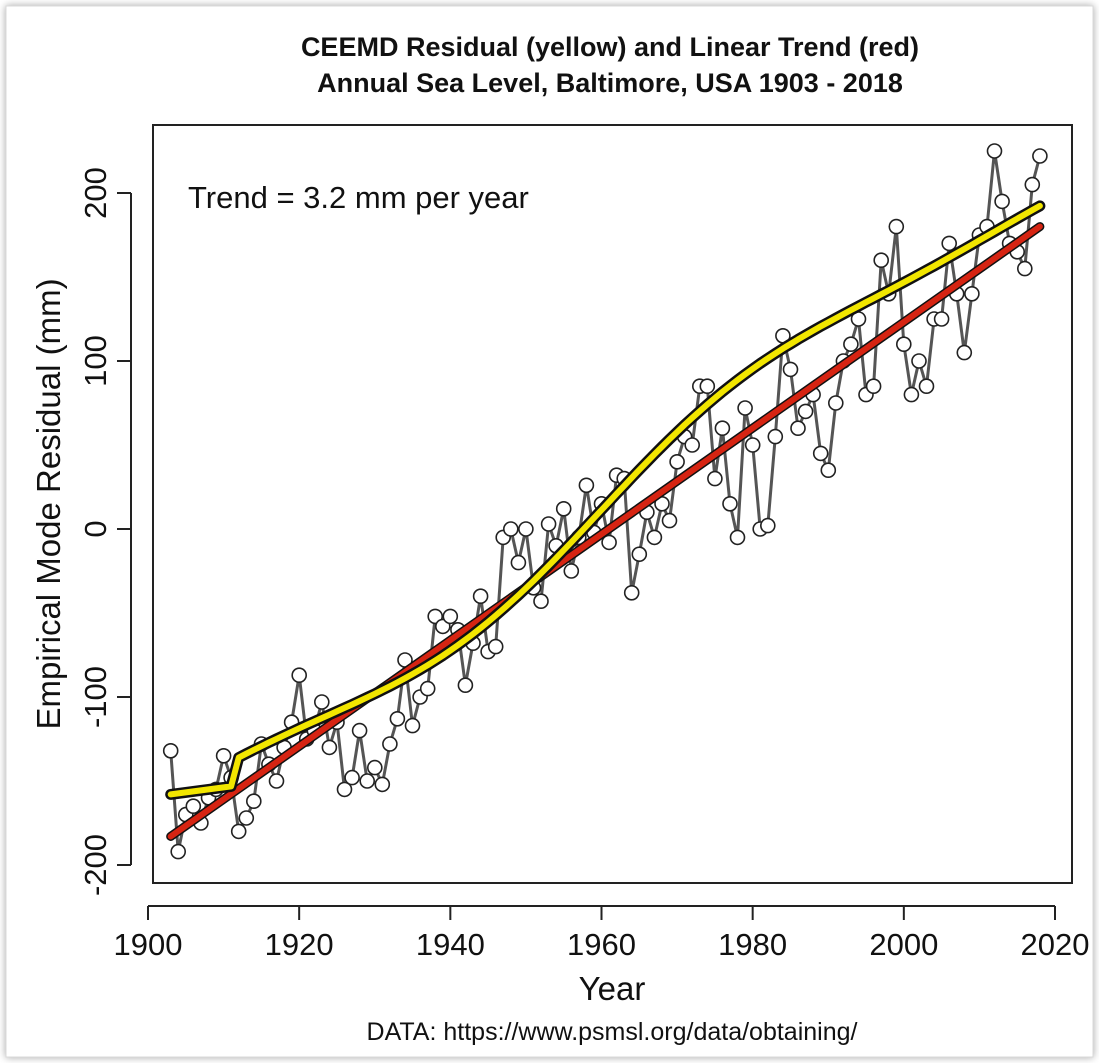 This screenshot has width=1099, height=1063. Describe the element at coordinates (48, 503) in the screenshot. I see `y-axis-label: Empirical Mode Residual (mm)` at that location.